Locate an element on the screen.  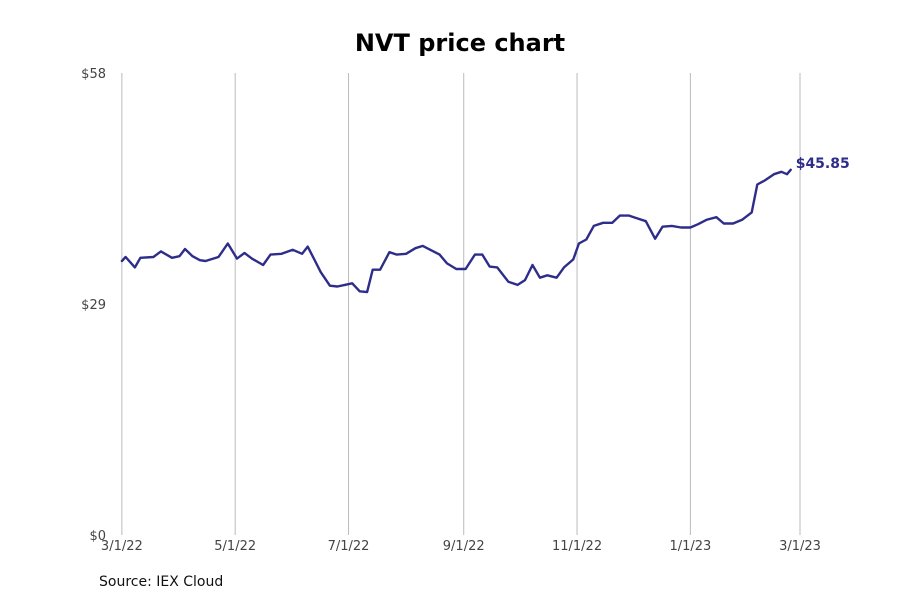
x-tick-label: 1/1/23 is located at coordinates (690, 546).